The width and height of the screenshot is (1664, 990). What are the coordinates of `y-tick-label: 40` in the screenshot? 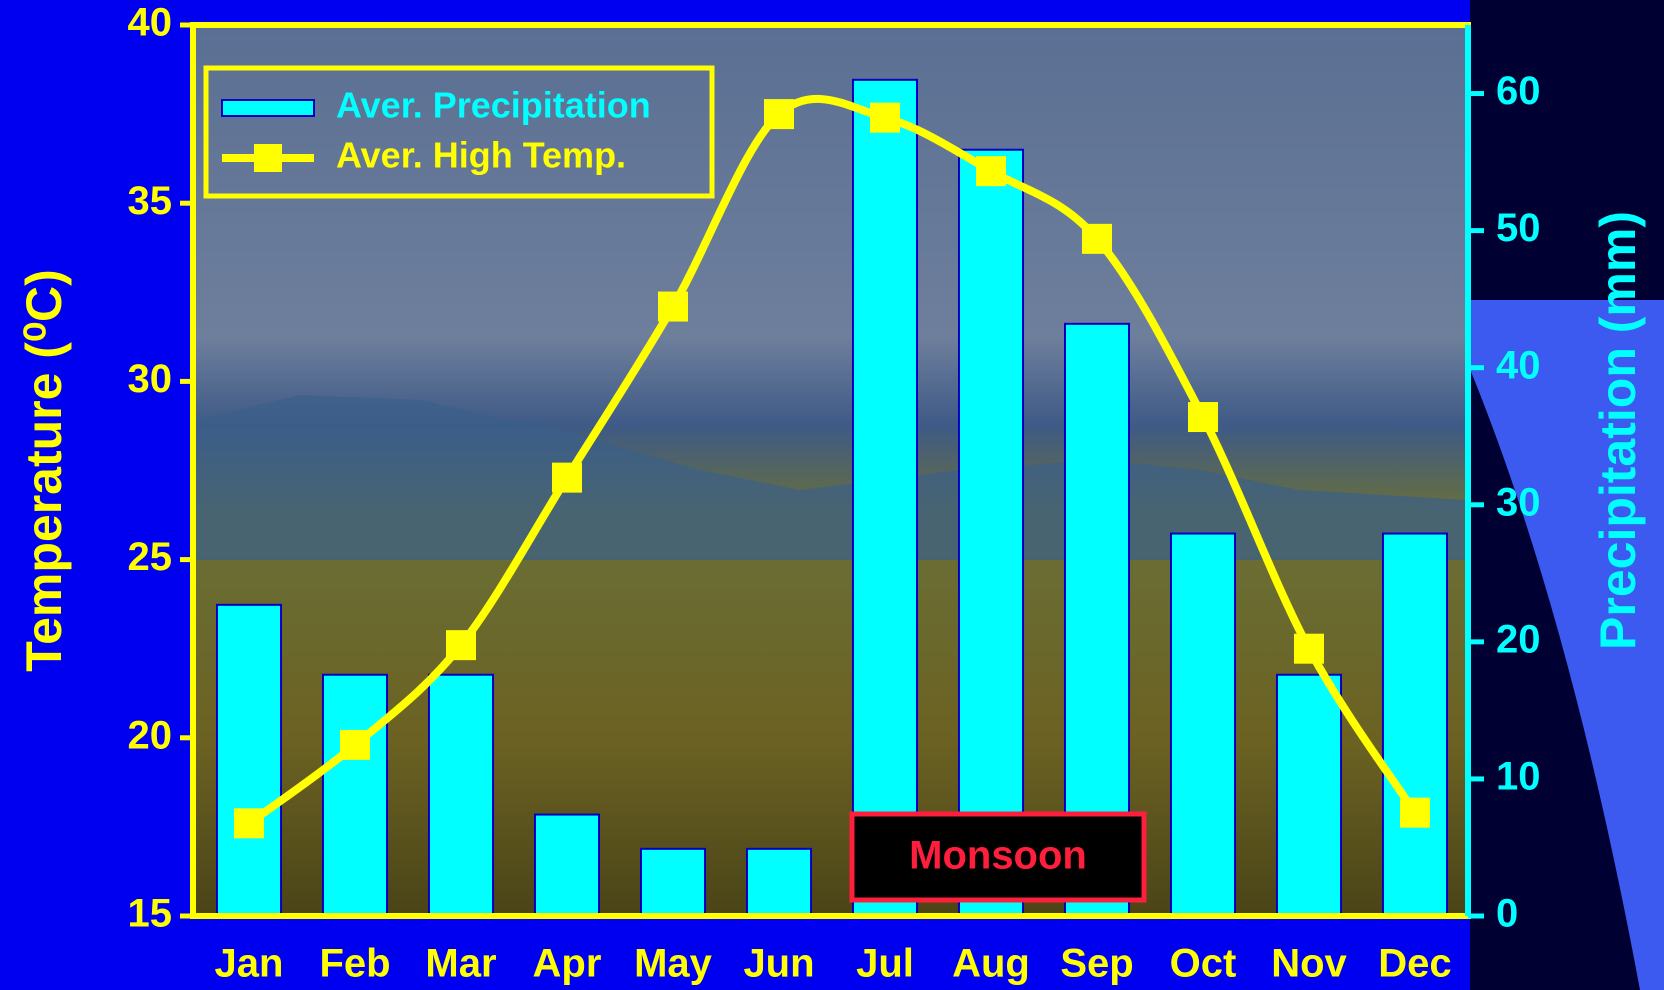 It's located at (150, 23).